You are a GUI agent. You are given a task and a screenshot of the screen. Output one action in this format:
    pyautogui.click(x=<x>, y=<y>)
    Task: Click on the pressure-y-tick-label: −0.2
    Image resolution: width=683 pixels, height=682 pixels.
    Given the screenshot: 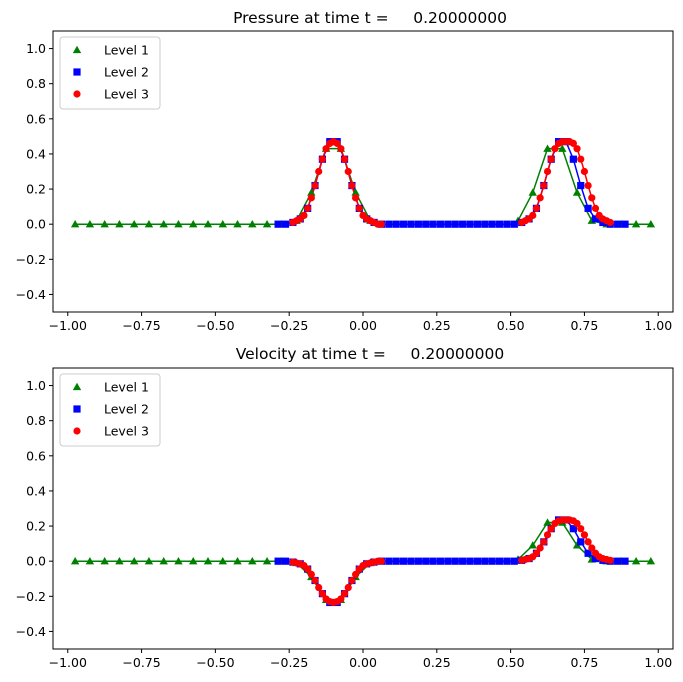 What is the action you would take?
    pyautogui.click(x=31, y=259)
    